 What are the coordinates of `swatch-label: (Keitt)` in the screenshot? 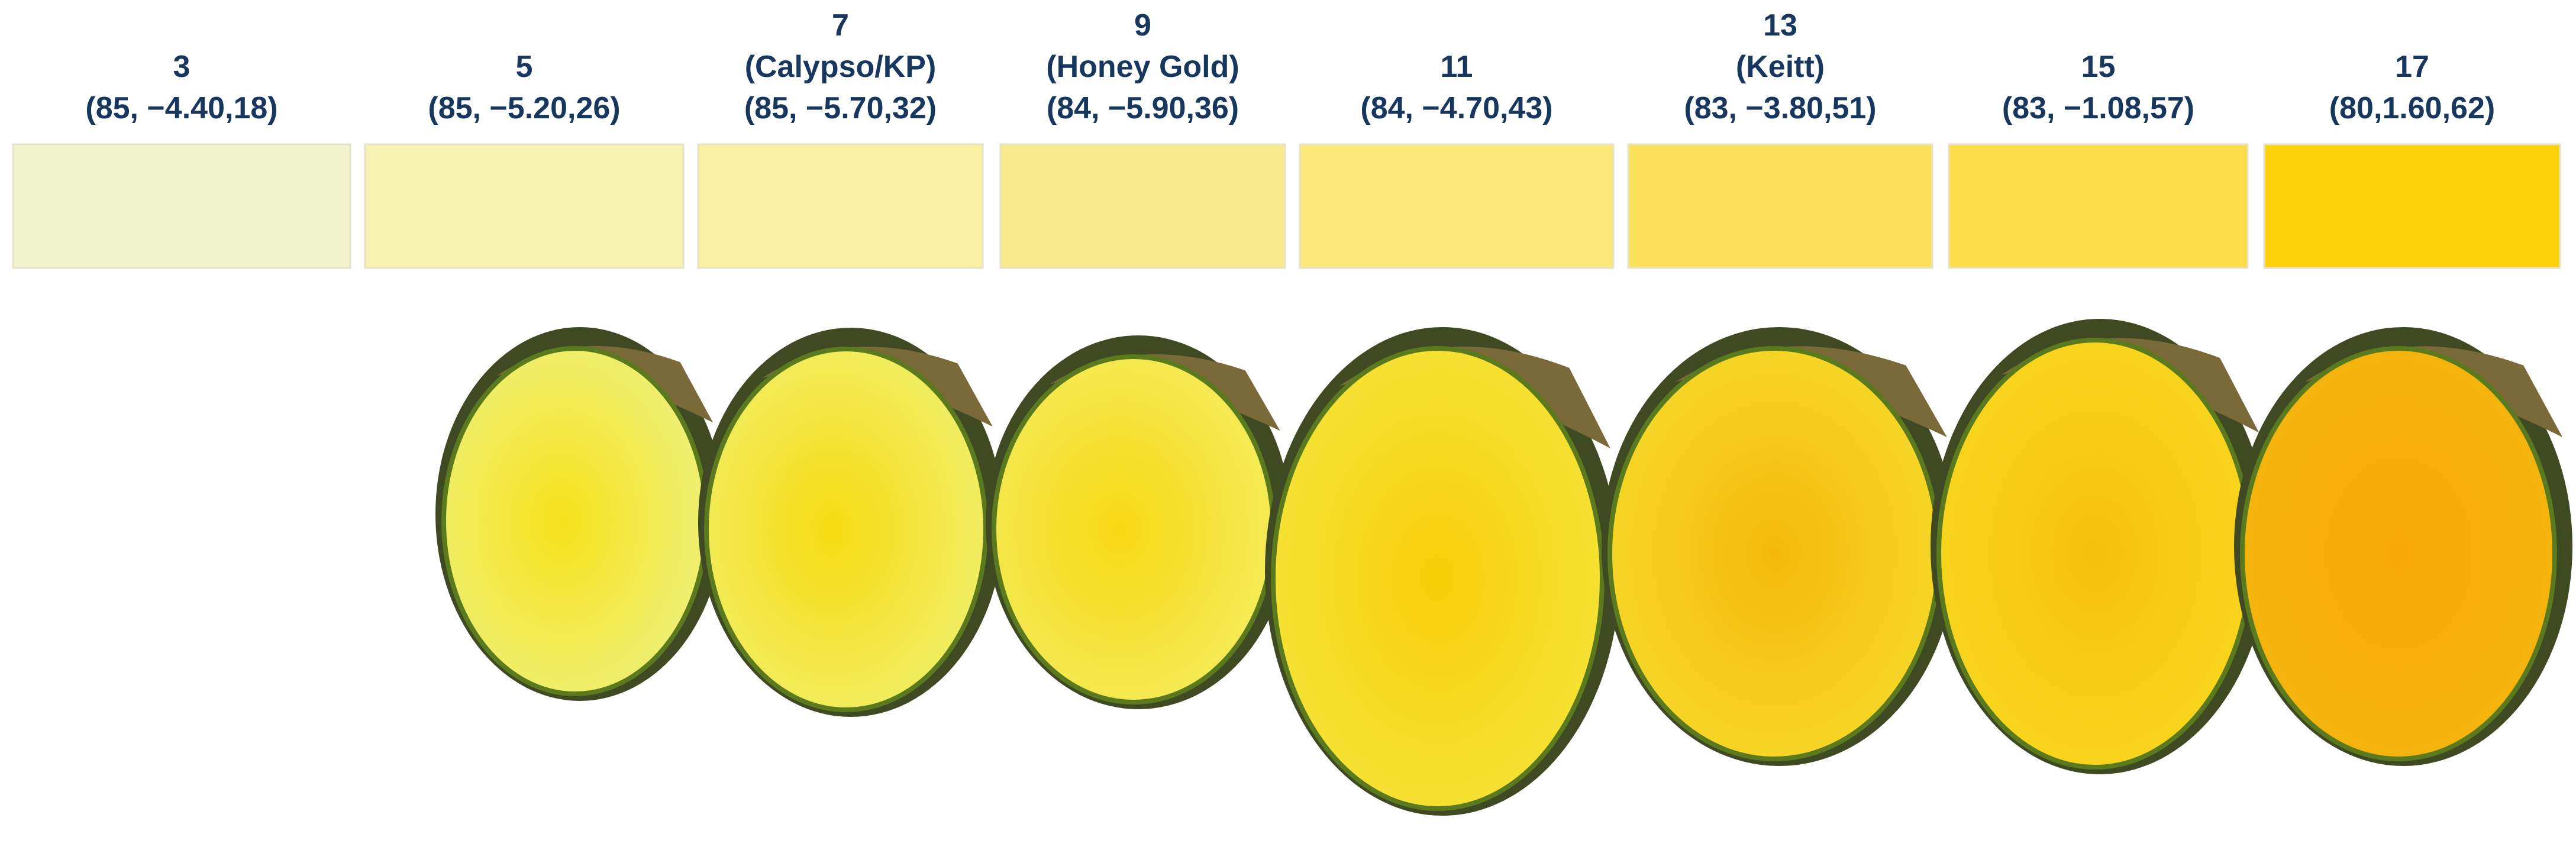 It's located at (1780, 67).